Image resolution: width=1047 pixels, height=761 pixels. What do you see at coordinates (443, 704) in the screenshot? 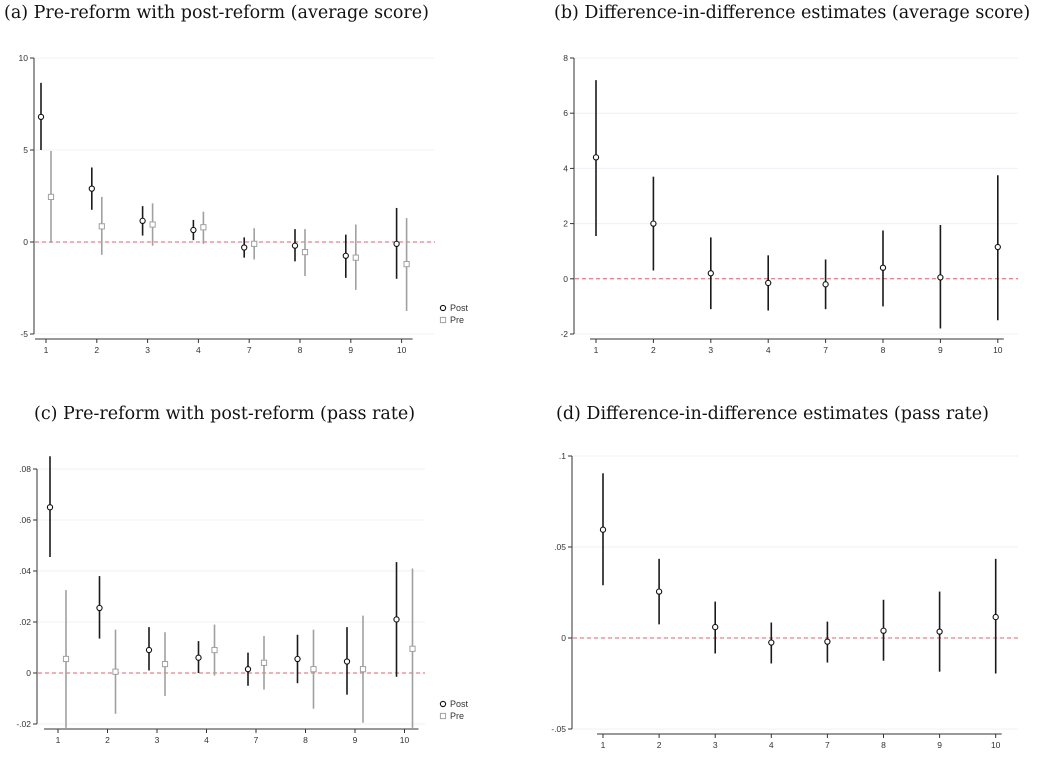
I see `legend-post-marker` at bounding box center [443, 704].